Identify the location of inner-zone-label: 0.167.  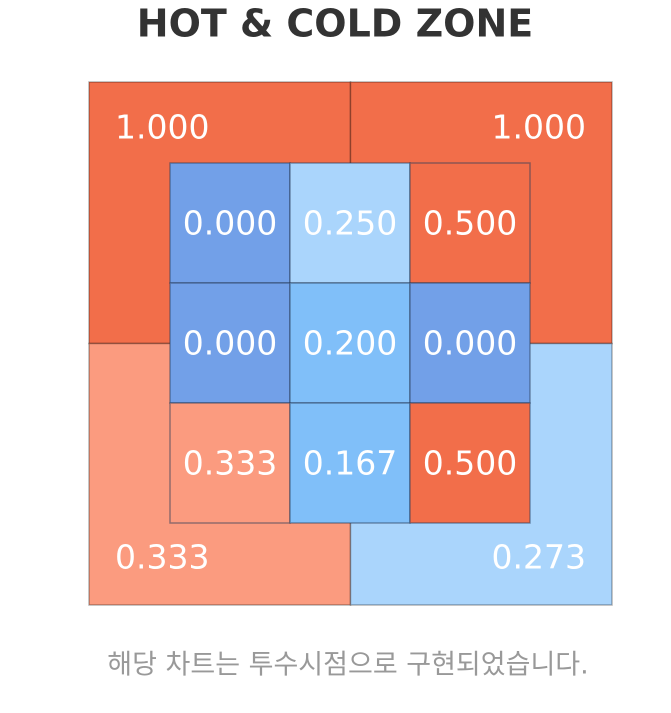
(350, 463).